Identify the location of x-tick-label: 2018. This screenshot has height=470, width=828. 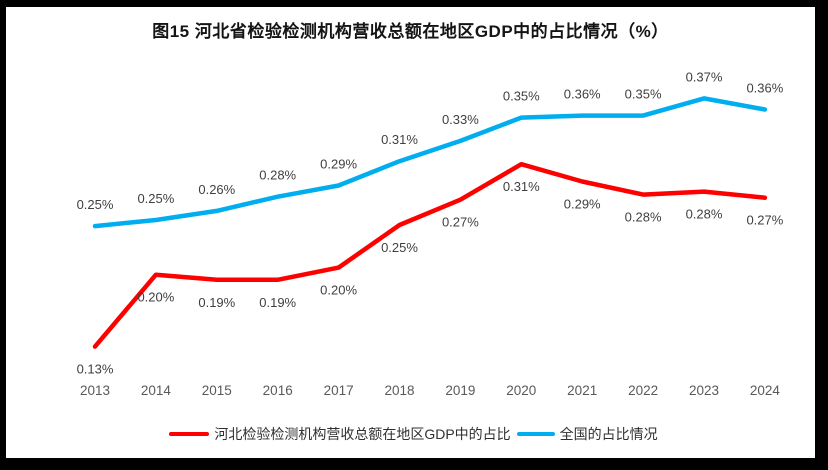
(399, 390).